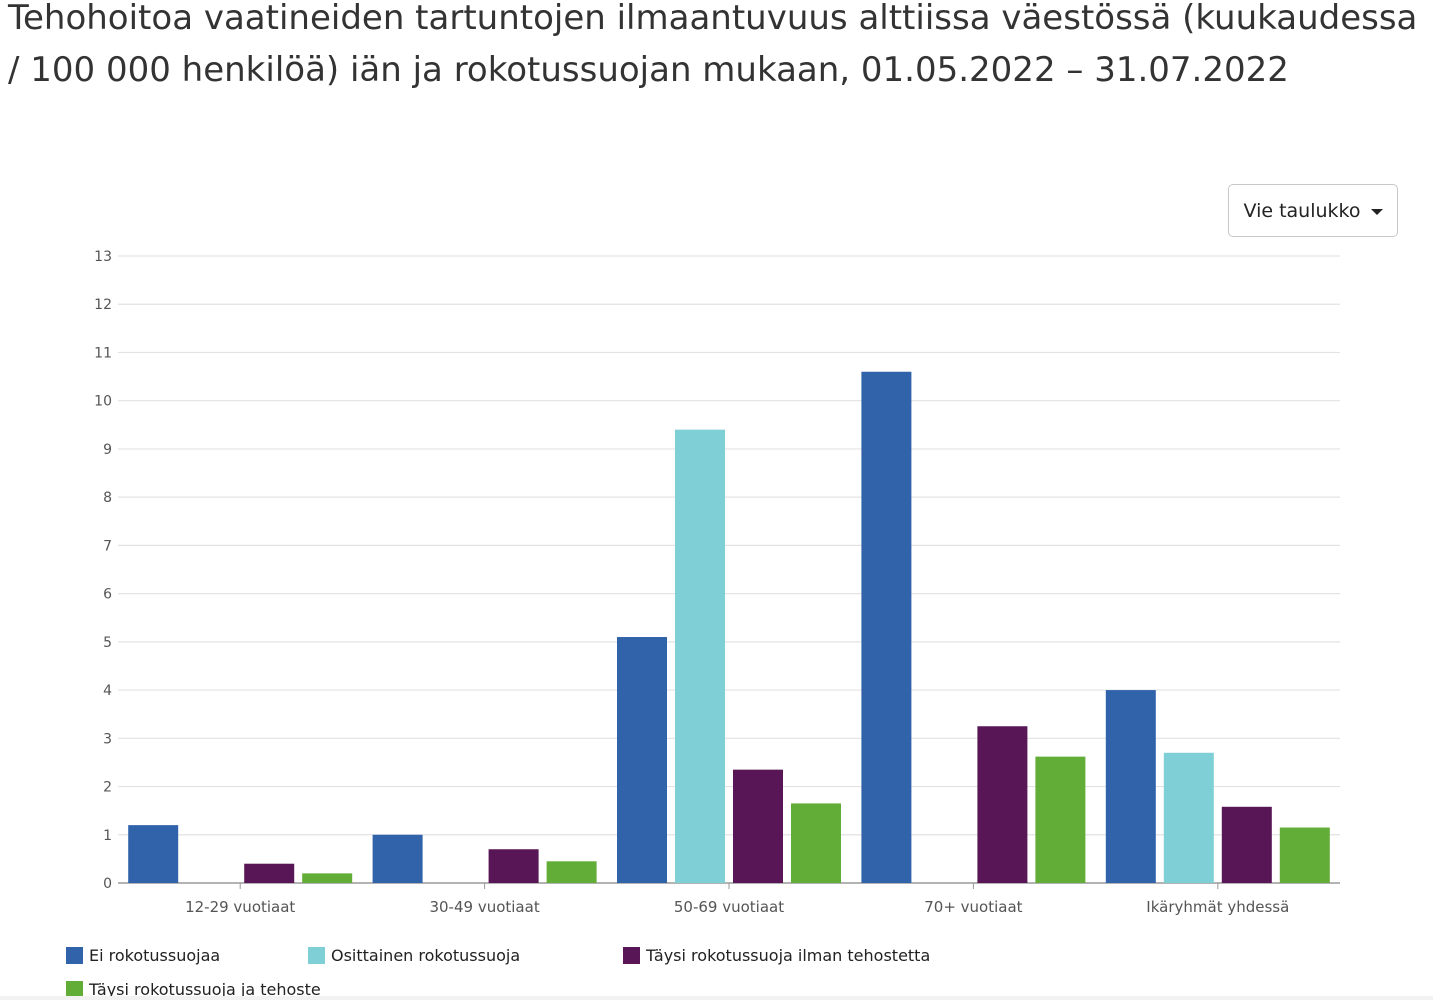  I want to click on y-tick-label: 1, so click(107, 836).